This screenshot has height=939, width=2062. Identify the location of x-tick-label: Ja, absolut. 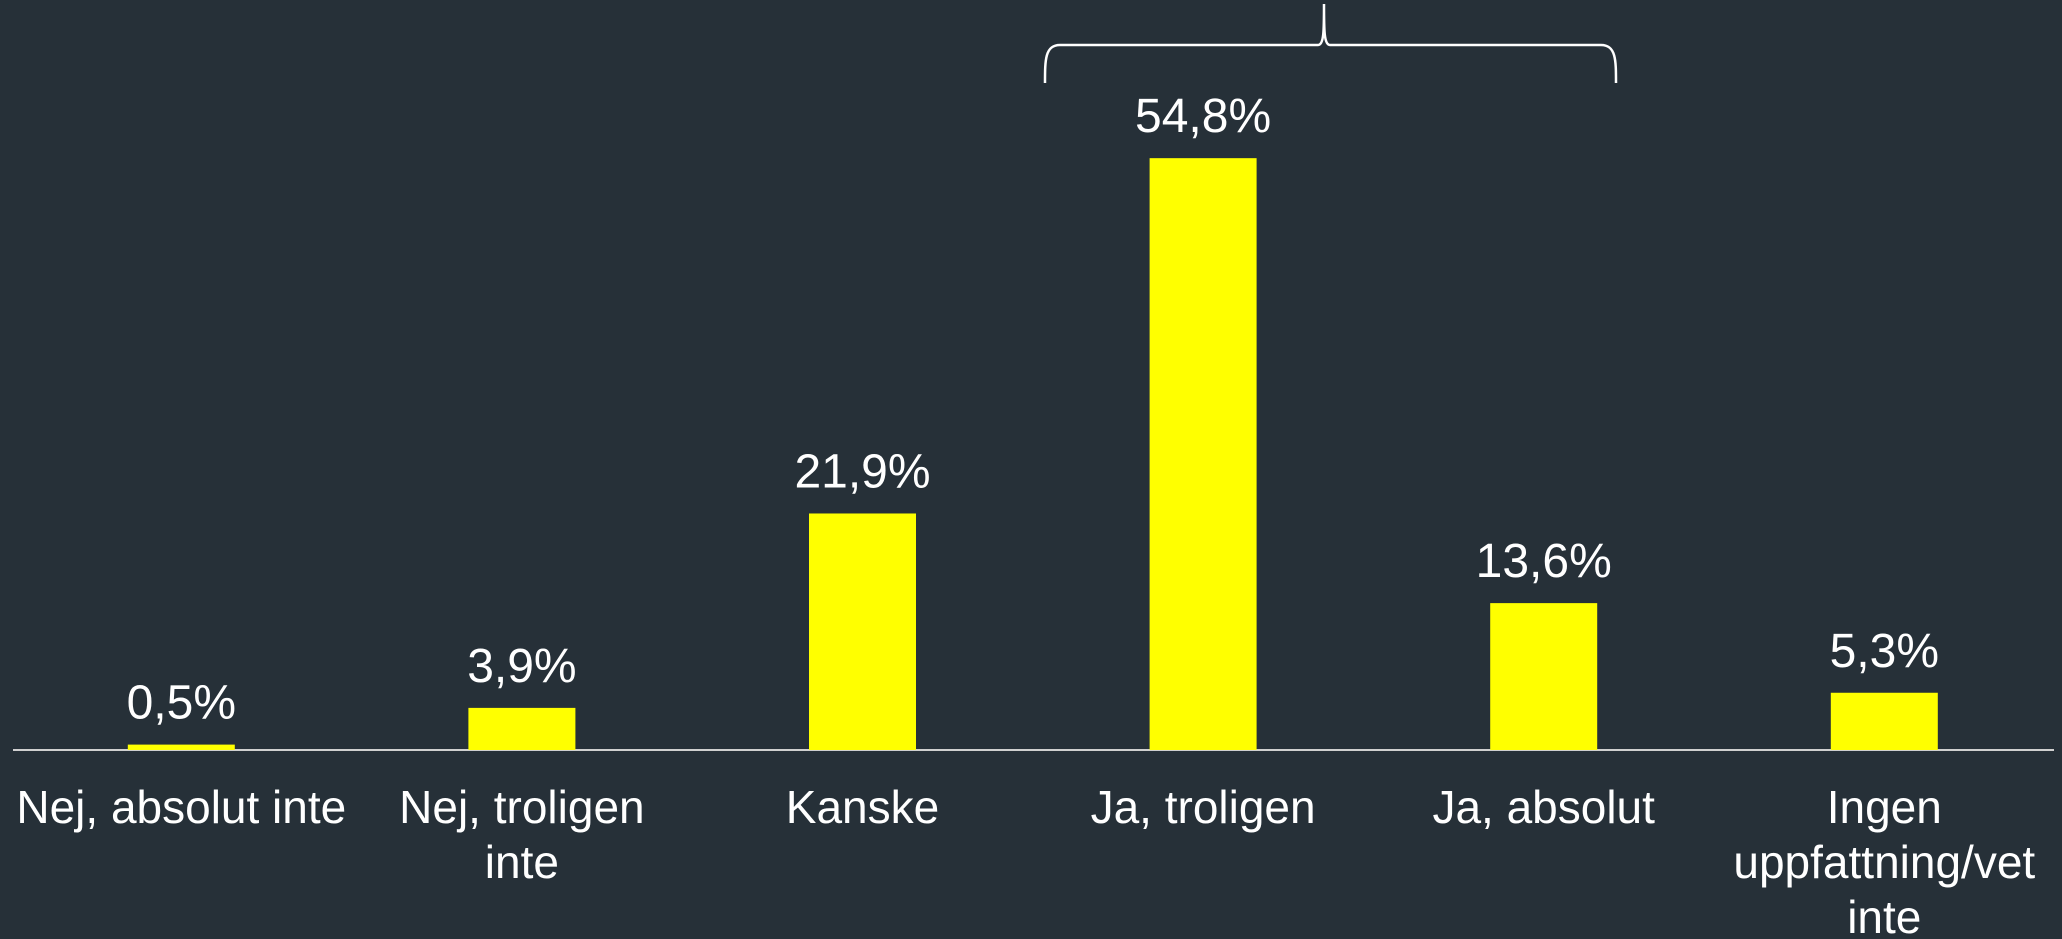
(1543, 807).